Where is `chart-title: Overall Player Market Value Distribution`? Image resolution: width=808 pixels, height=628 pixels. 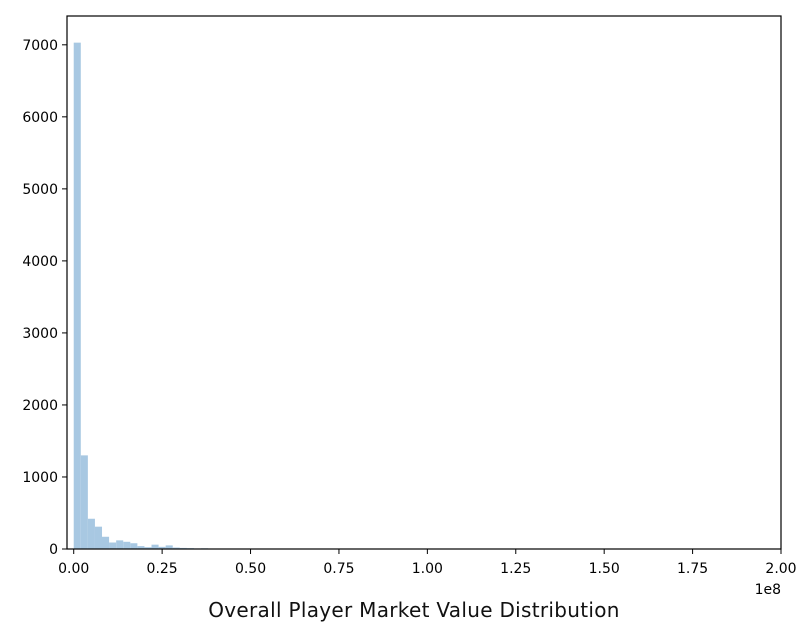
chart-title: Overall Player Market Value Distribution is located at coordinates (414, 610).